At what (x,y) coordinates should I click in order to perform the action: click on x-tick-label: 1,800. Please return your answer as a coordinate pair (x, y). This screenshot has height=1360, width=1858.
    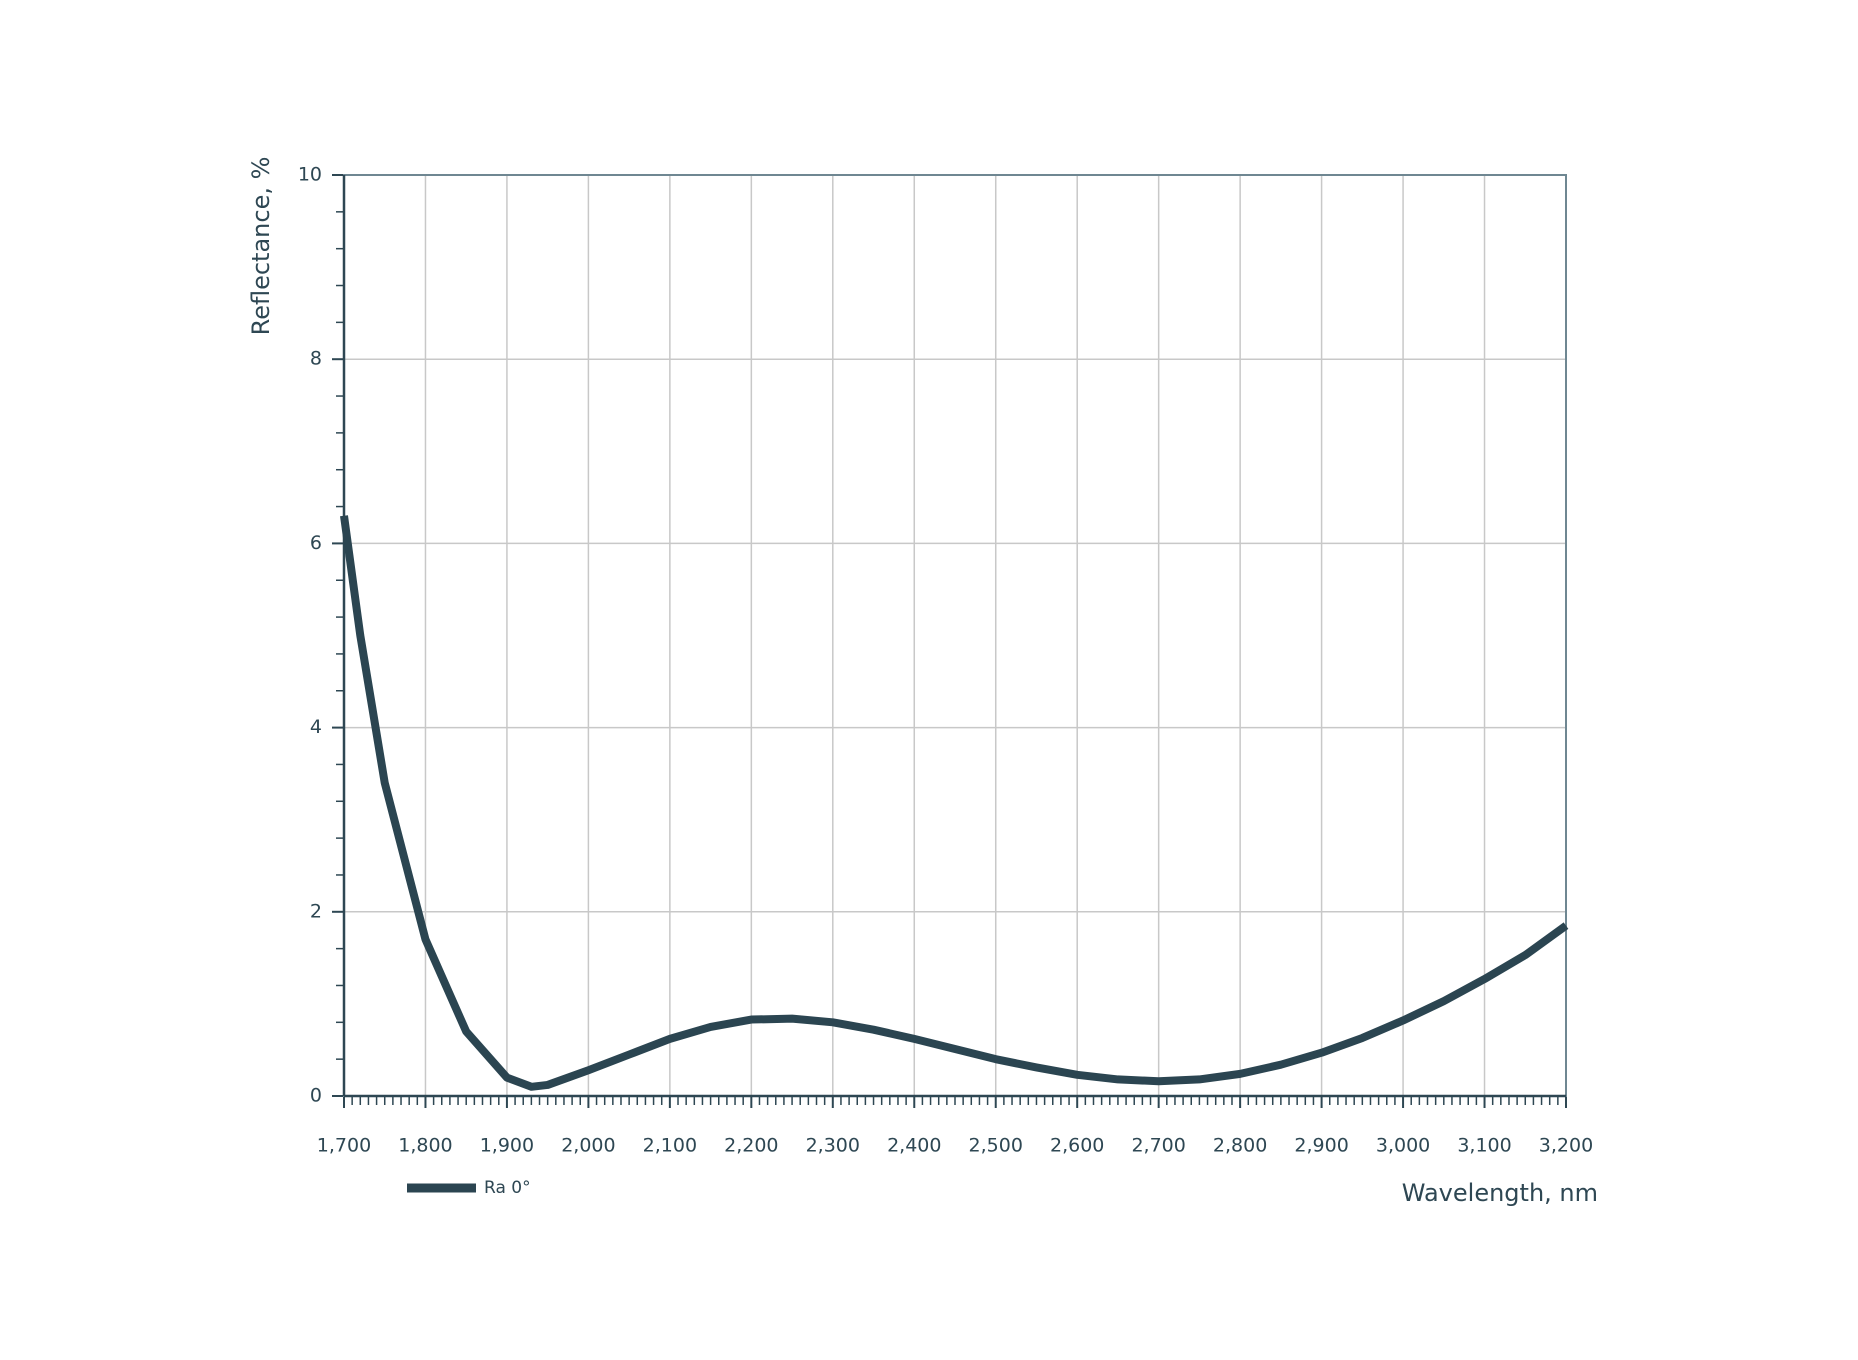
    Looking at the image, I should click on (425, 1146).